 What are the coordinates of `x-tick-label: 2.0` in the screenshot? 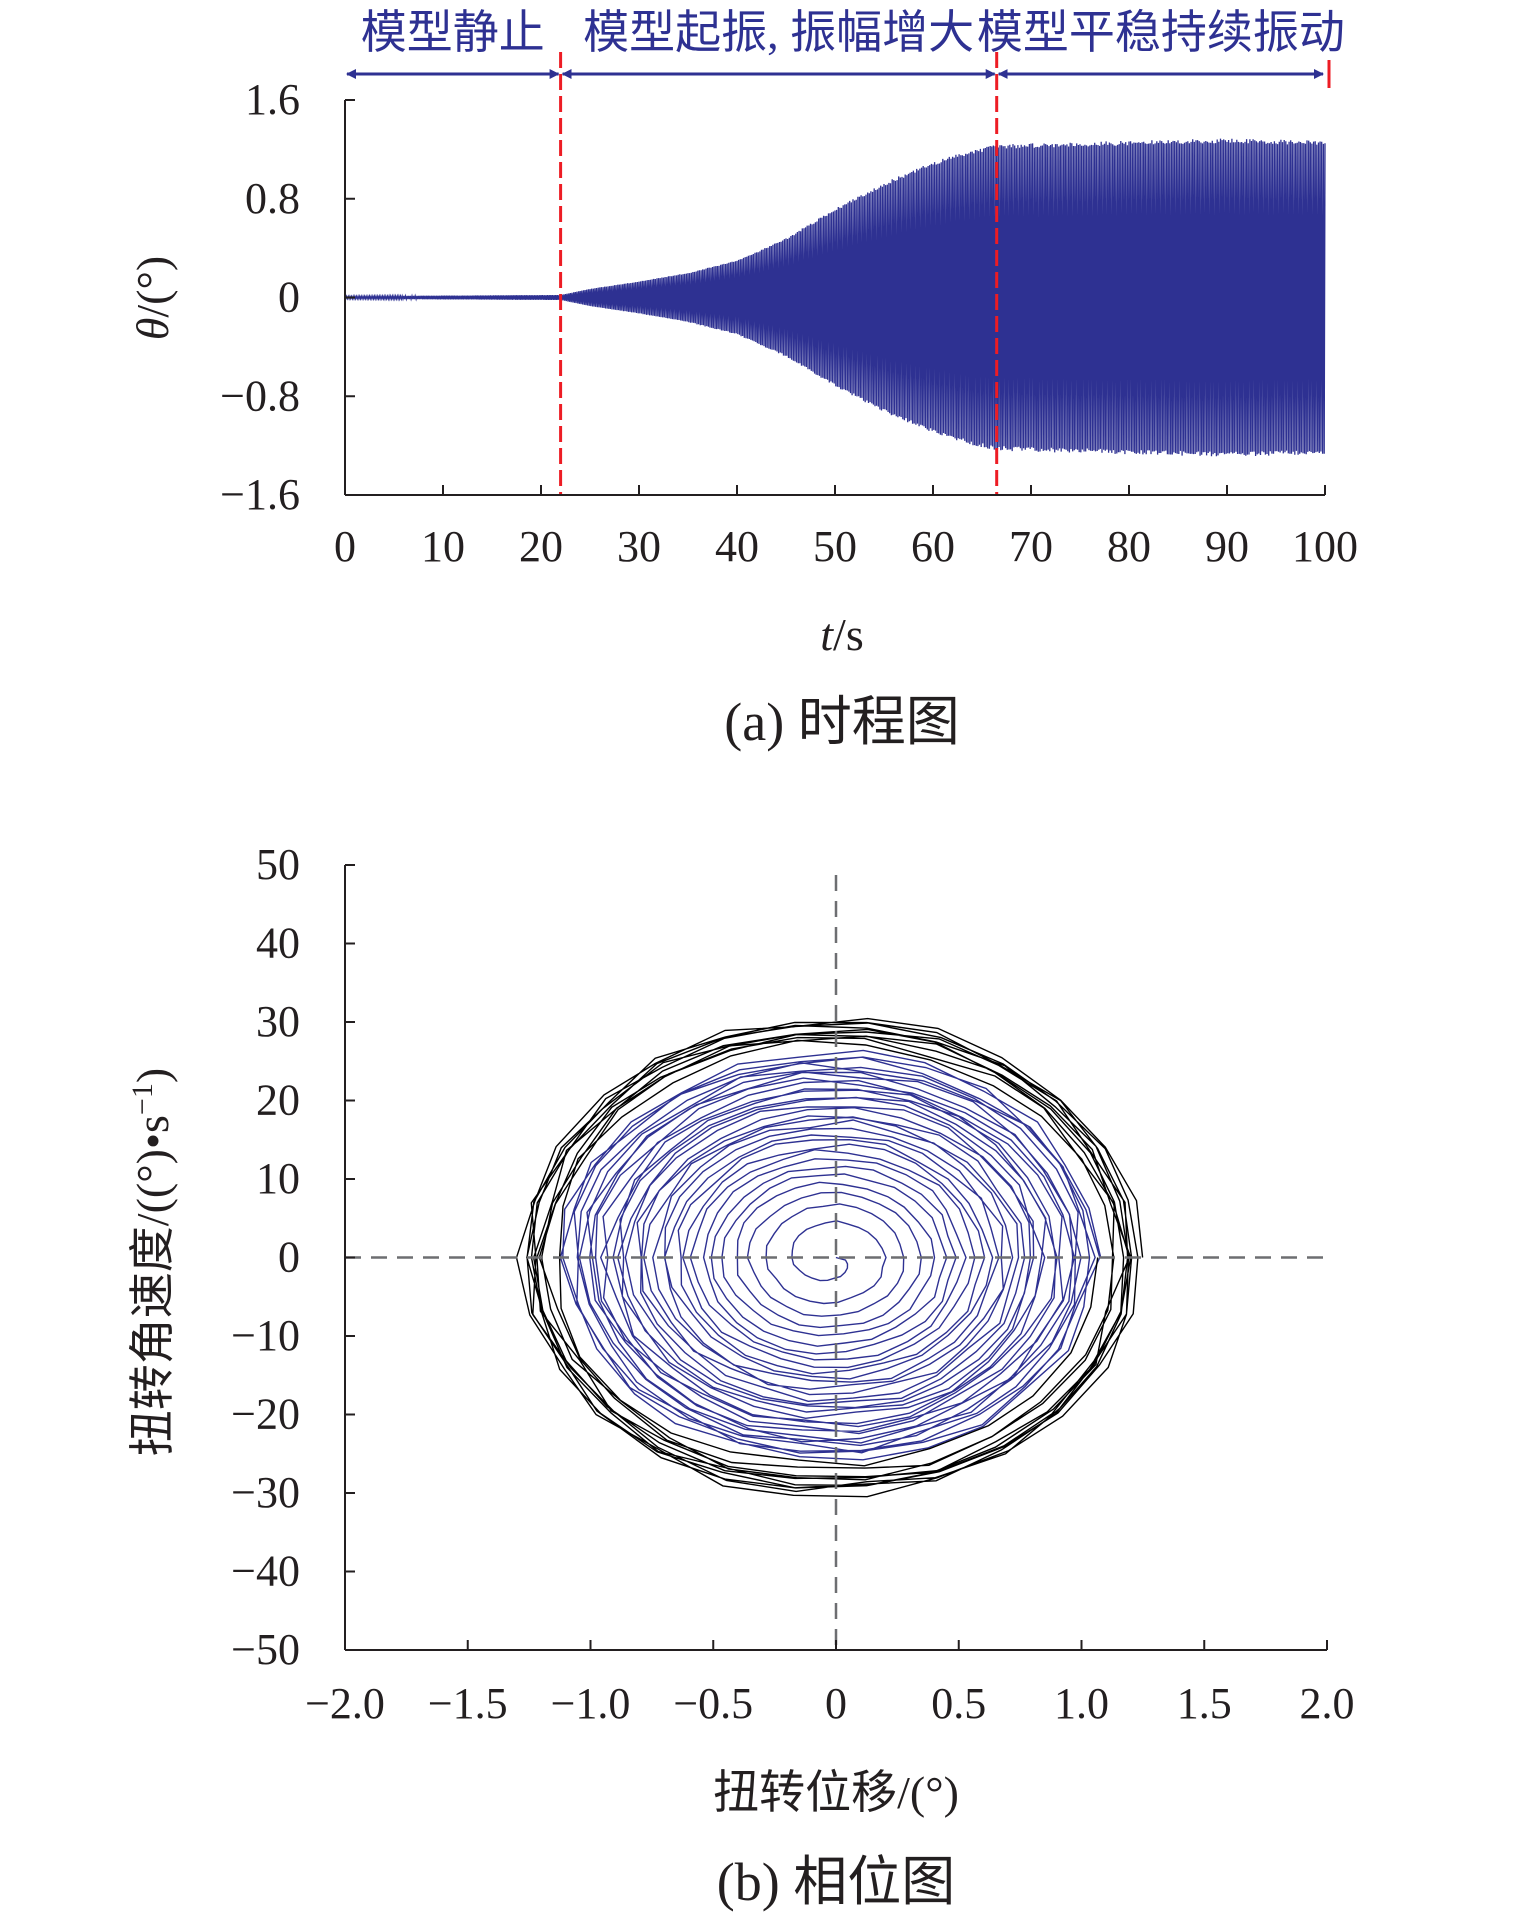 It's located at (1327, 1703).